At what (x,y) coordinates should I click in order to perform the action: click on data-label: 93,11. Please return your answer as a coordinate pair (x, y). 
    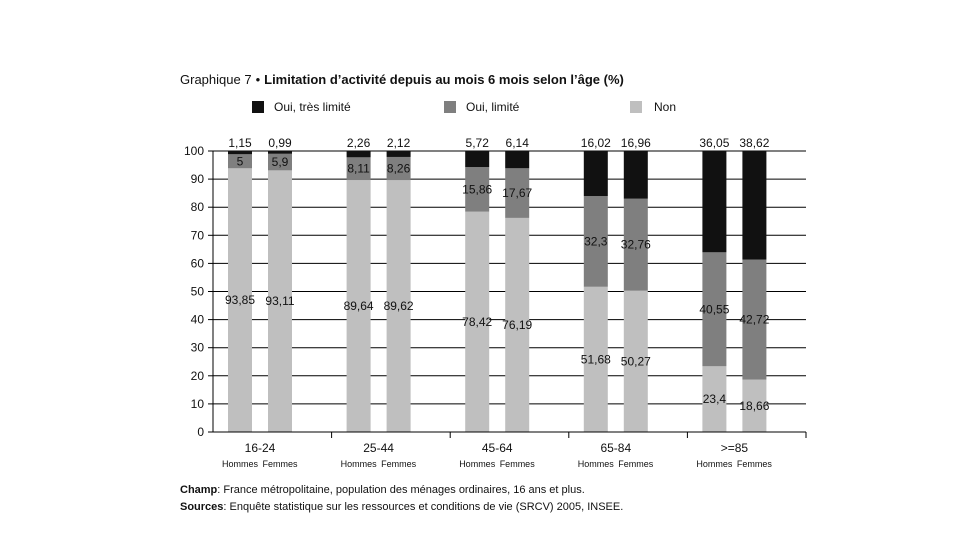
    Looking at the image, I should click on (279, 301).